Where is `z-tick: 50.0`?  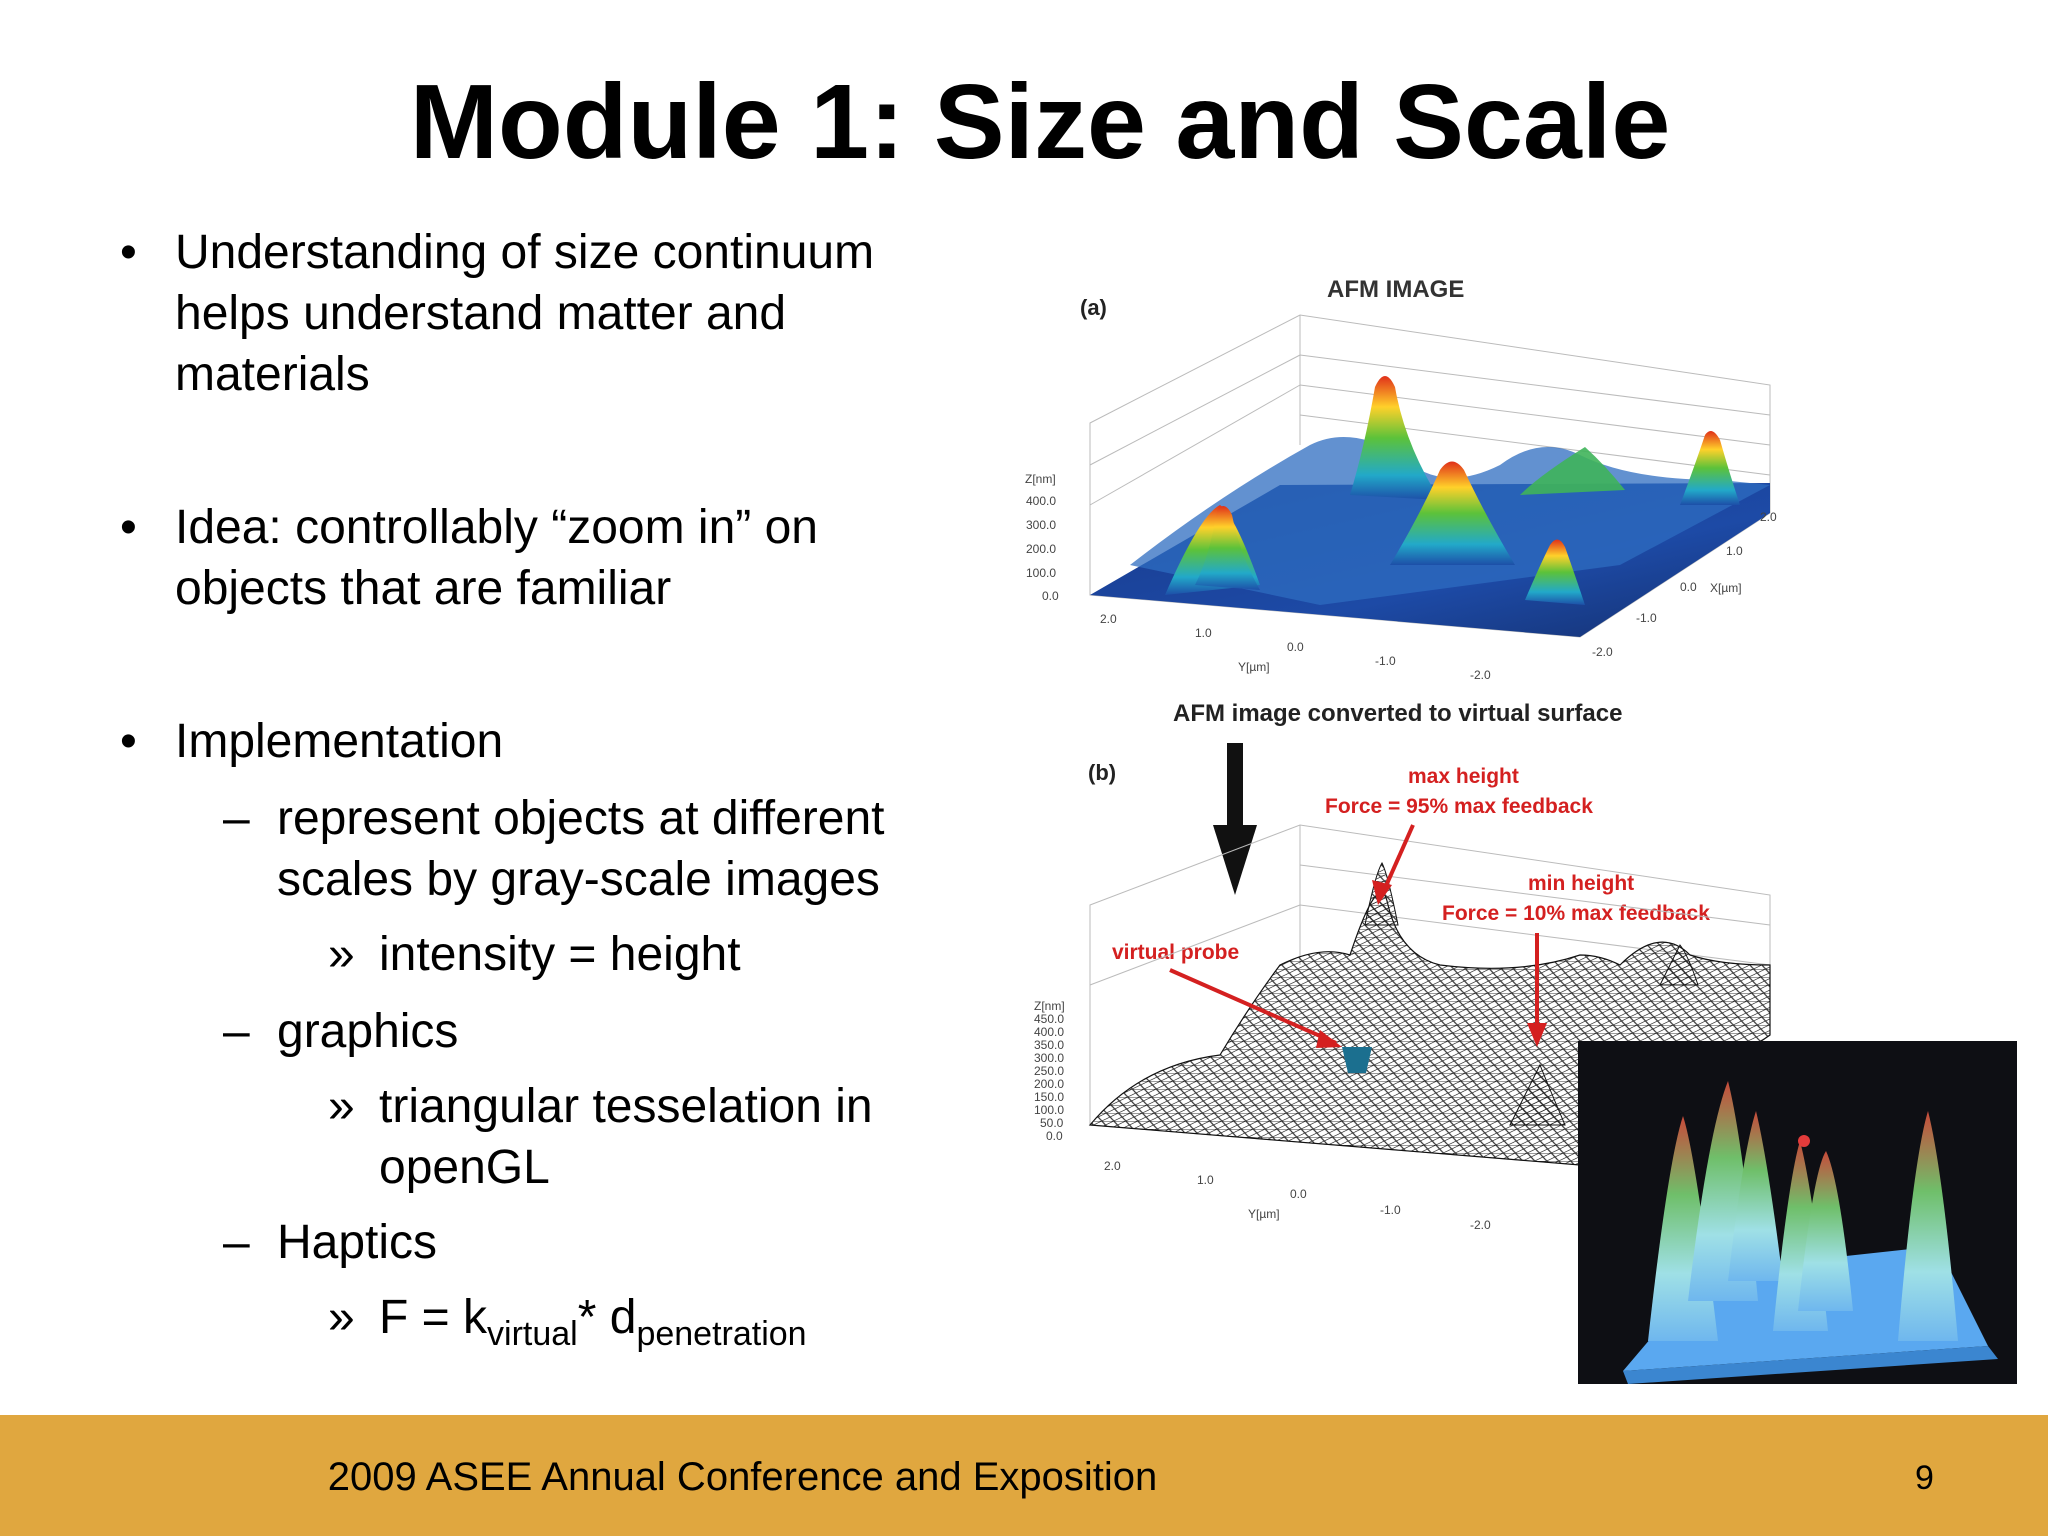 z-tick: 50.0 is located at coordinates (1052, 1123).